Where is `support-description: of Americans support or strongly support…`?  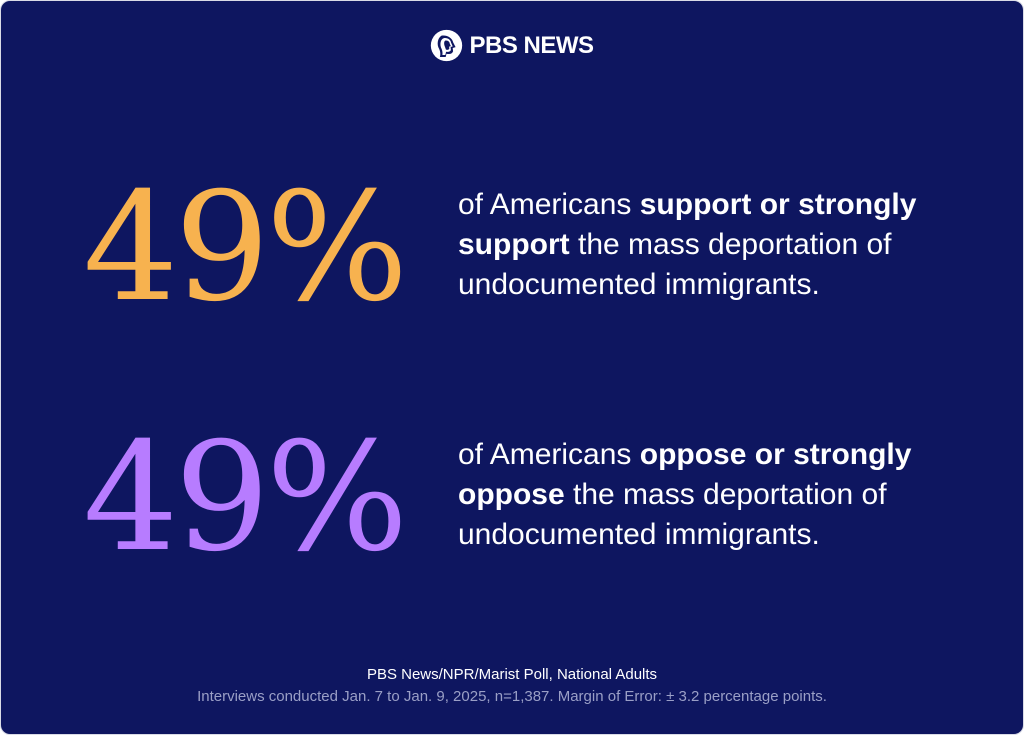 support-description: of Americans support or strongly support… is located at coordinates (728, 245).